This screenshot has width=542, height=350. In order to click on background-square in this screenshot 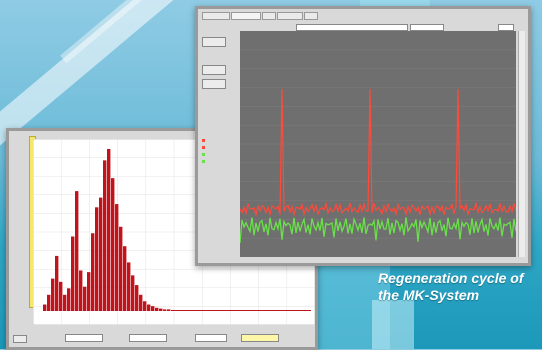, I will do `click(393, 324)`.